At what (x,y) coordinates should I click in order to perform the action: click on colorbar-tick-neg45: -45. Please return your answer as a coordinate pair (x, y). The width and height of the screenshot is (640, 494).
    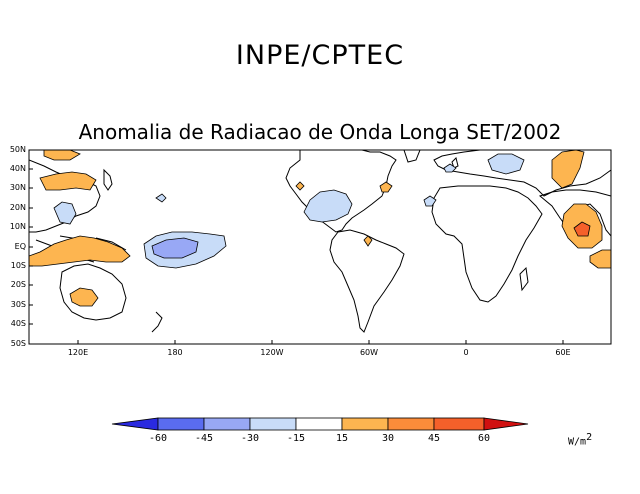
    Looking at the image, I should click on (204, 438).